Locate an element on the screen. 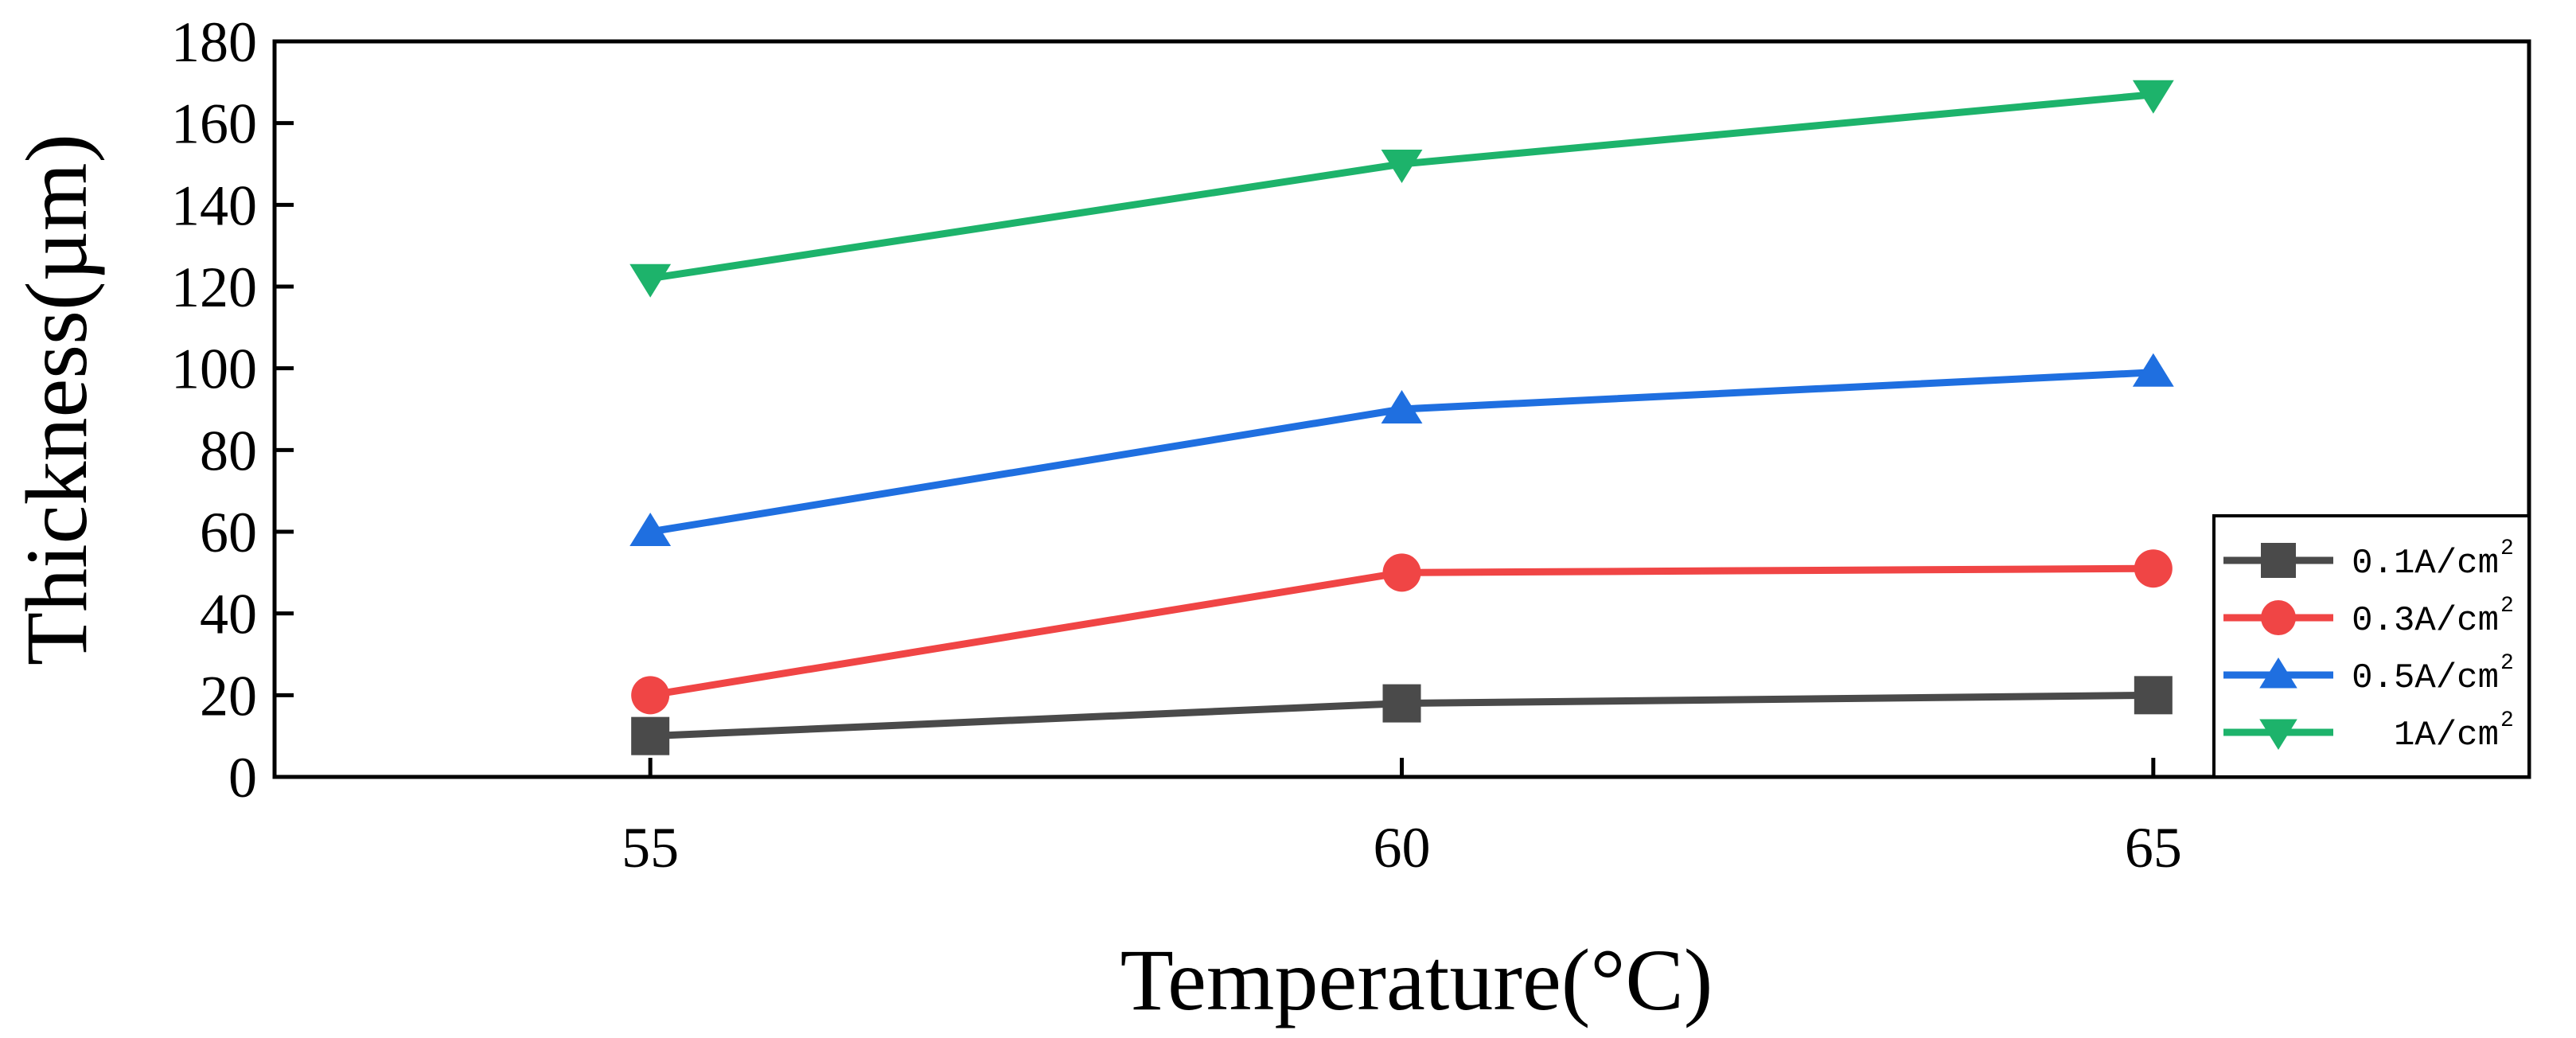  y-tick-label: 160 is located at coordinates (214, 124).